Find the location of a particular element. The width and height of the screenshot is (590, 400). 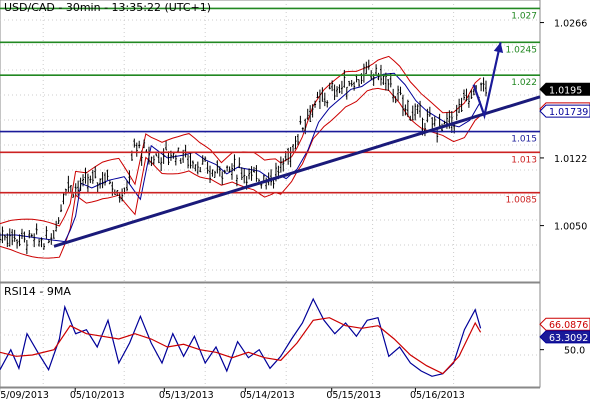

level-label: 1.027 is located at coordinates (524, 16).